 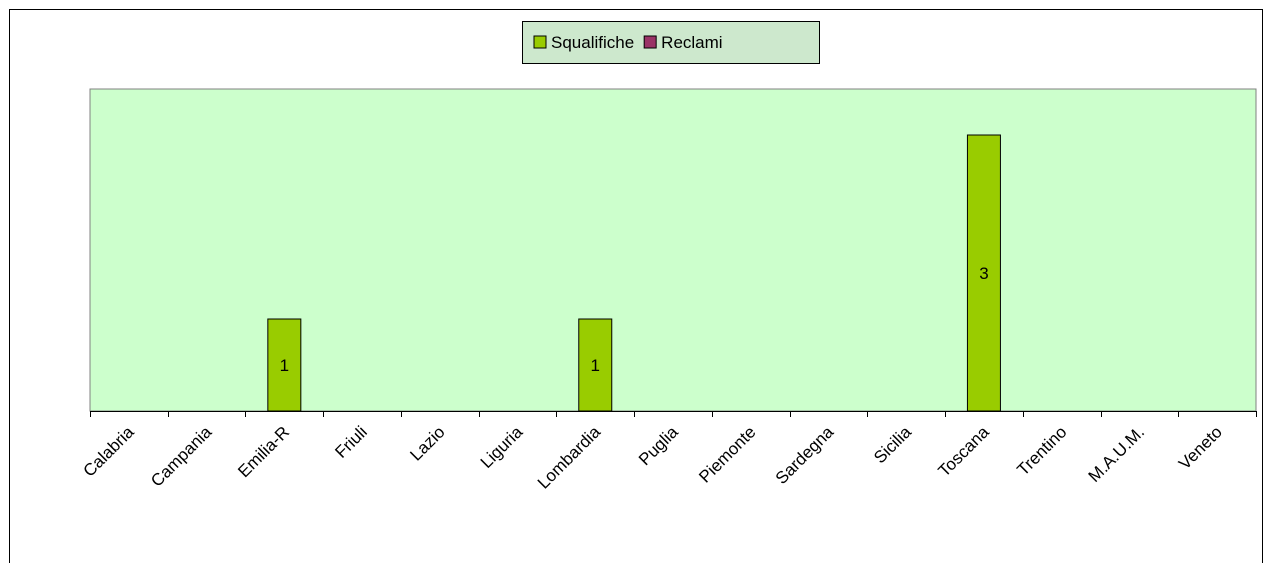 What do you see at coordinates (350, 441) in the screenshot?
I see `x-tick-label: Friuli` at bounding box center [350, 441].